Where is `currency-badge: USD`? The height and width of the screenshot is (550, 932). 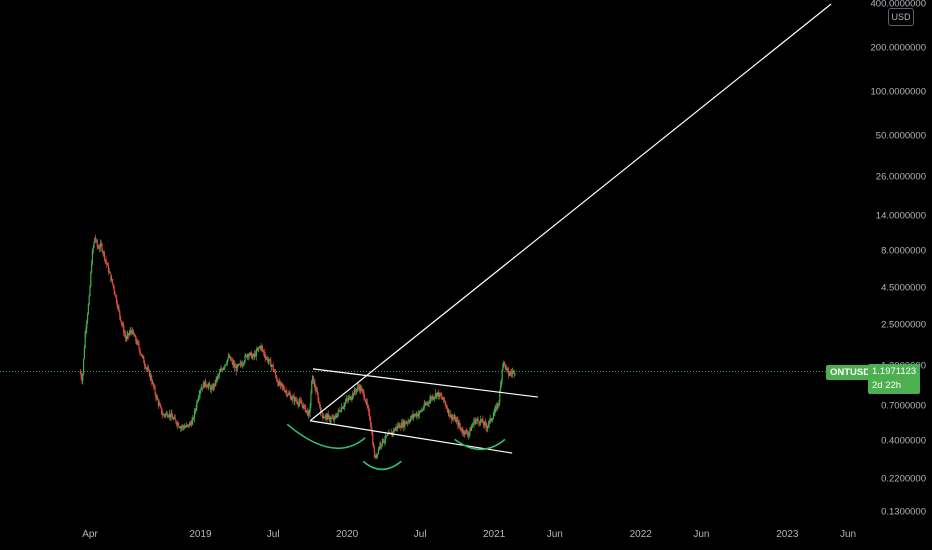 currency-badge: USD is located at coordinates (901, 17).